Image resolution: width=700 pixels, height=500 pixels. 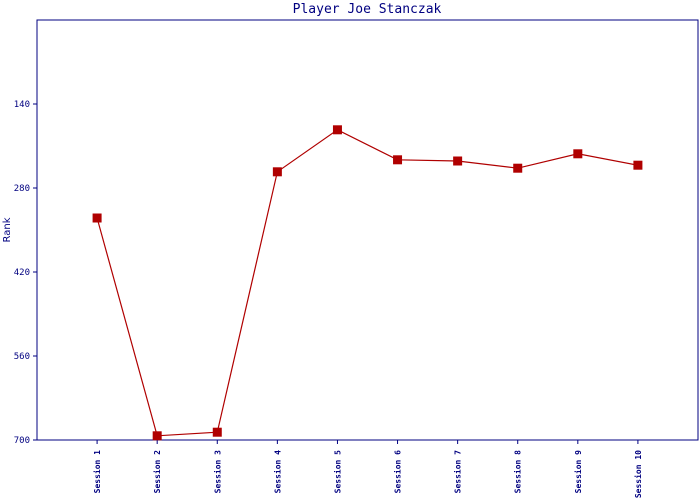 I want to click on x-tick-label: Session 6, so click(x=398, y=472).